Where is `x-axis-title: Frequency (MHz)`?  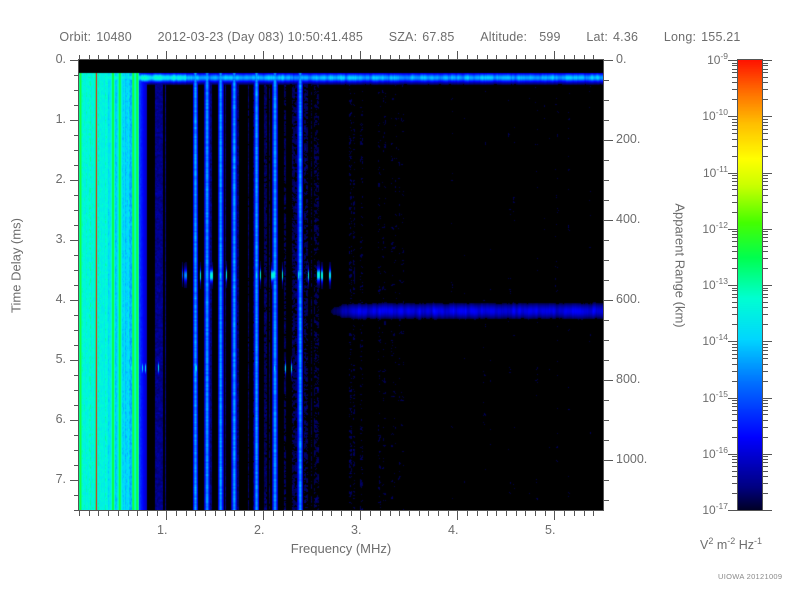 x-axis-title: Frequency (MHz) is located at coordinates (341, 548).